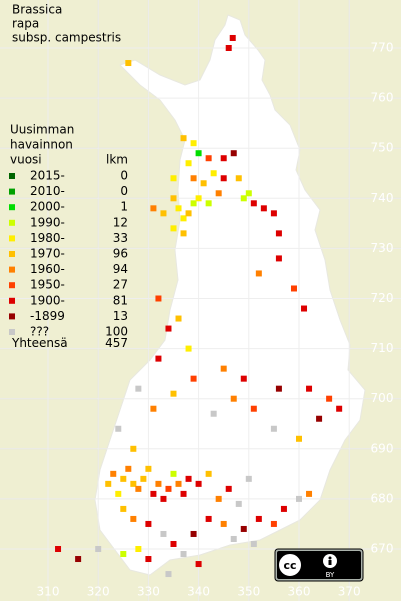 The image size is (401, 601). What do you see at coordinates (120, 222) in the screenshot?
I see `legend-count: 12` at bounding box center [120, 222].